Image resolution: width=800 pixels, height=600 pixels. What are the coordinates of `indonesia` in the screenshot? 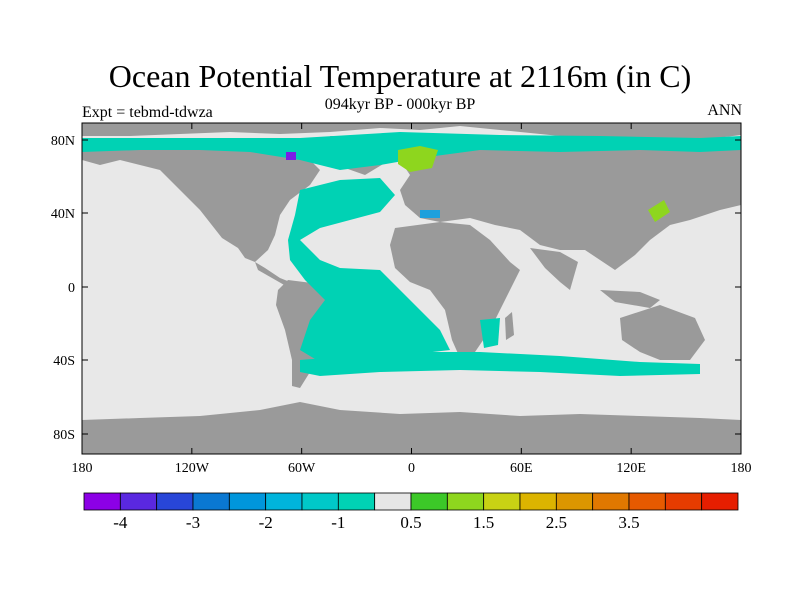 It's located at (630, 299).